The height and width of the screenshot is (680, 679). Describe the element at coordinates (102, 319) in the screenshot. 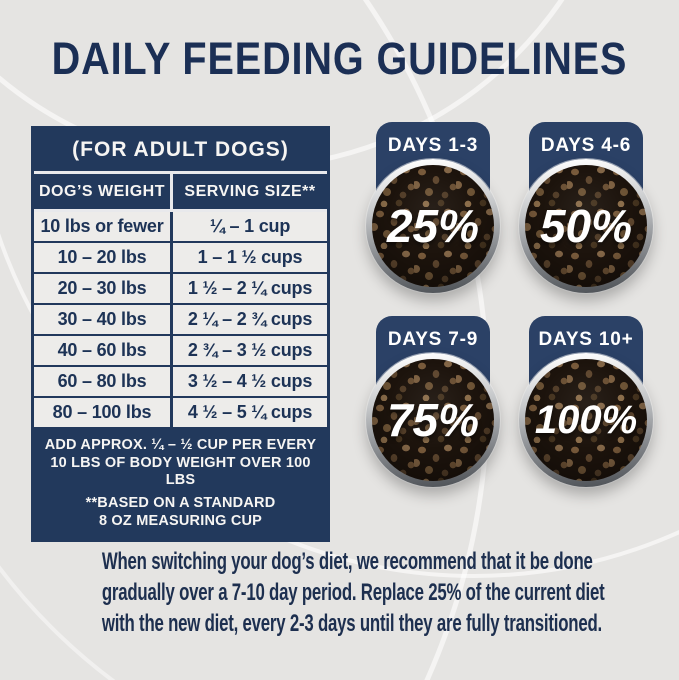

I see `weight-cell: 30 – 40 lbs` at that location.